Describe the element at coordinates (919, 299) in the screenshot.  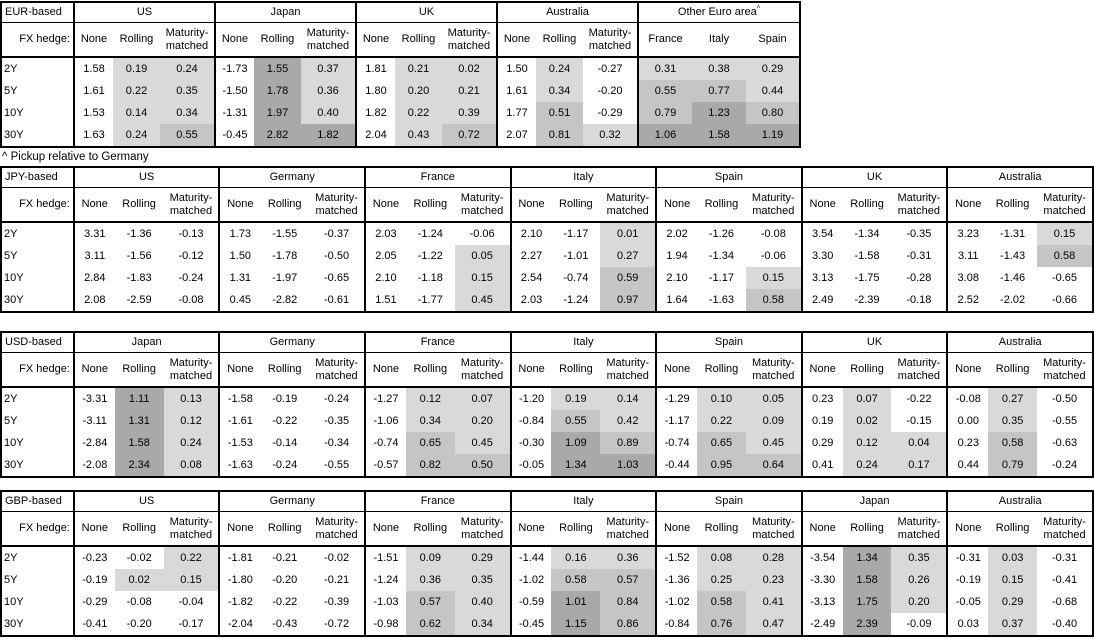
I see `value-cell: -0.18` at that location.